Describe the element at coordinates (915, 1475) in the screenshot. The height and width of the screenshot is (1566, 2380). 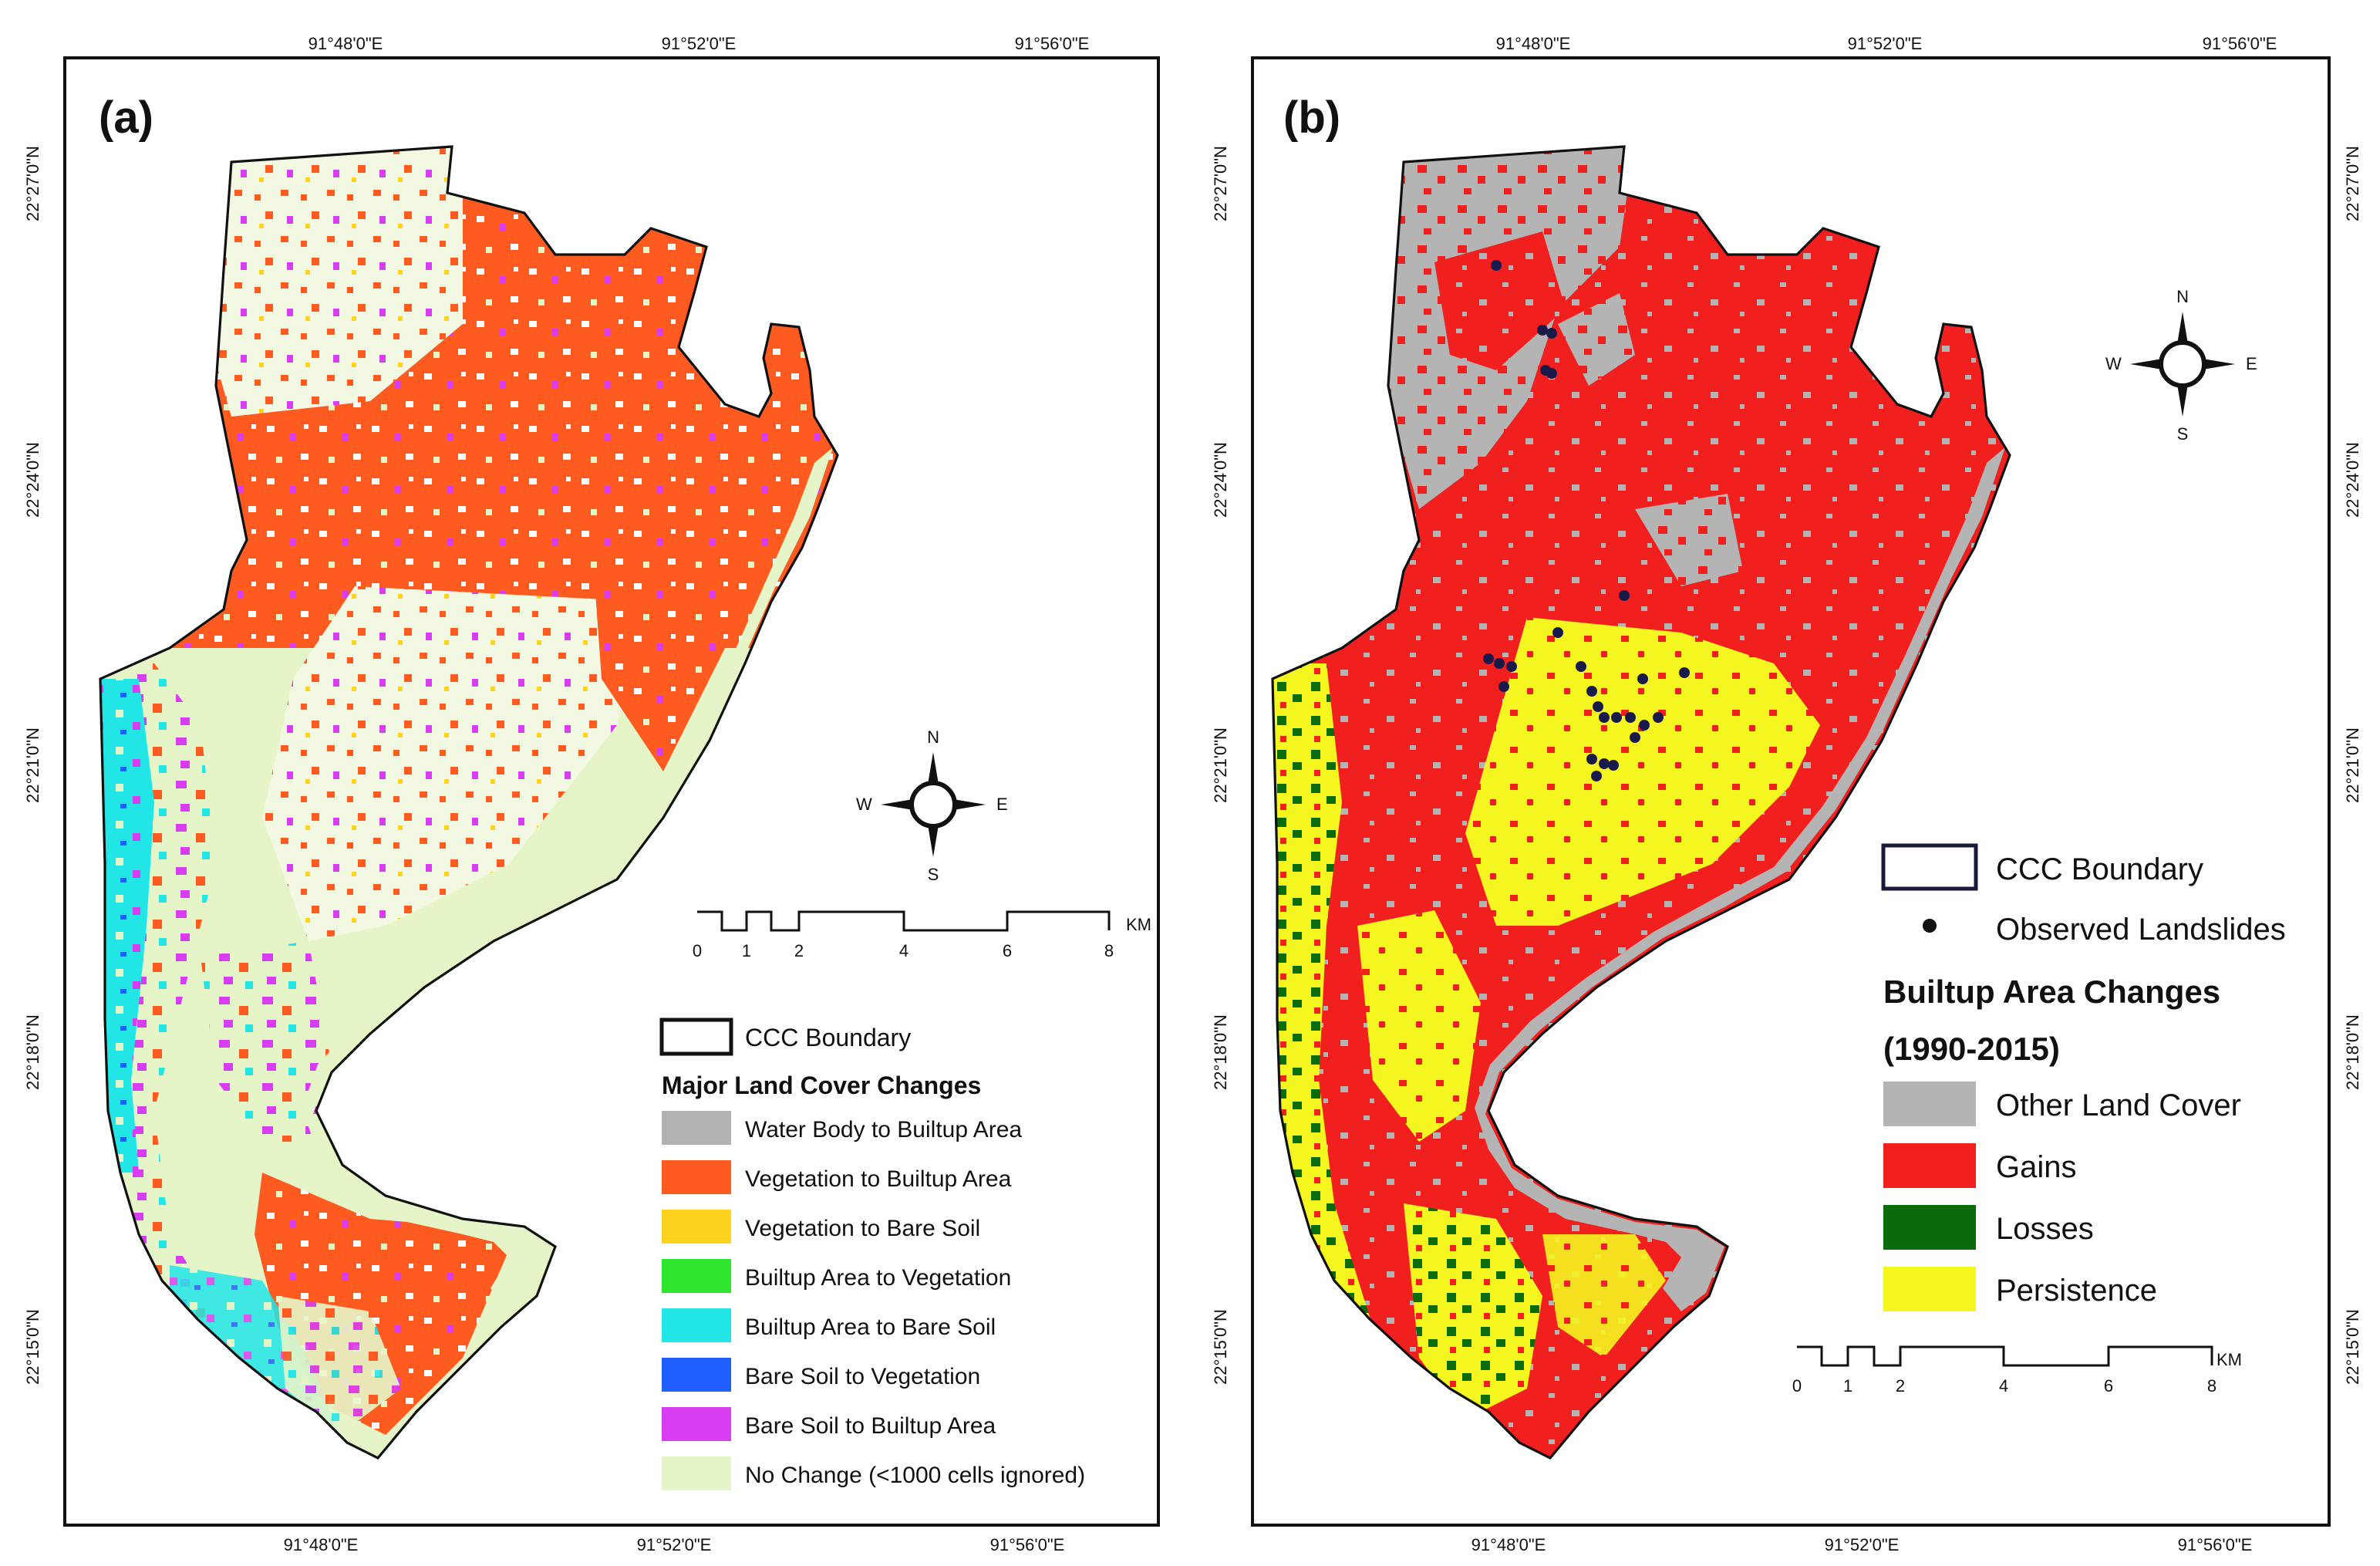
I see `legend-a-item-label-7: No Change (<1000 cells ignored)` at that location.